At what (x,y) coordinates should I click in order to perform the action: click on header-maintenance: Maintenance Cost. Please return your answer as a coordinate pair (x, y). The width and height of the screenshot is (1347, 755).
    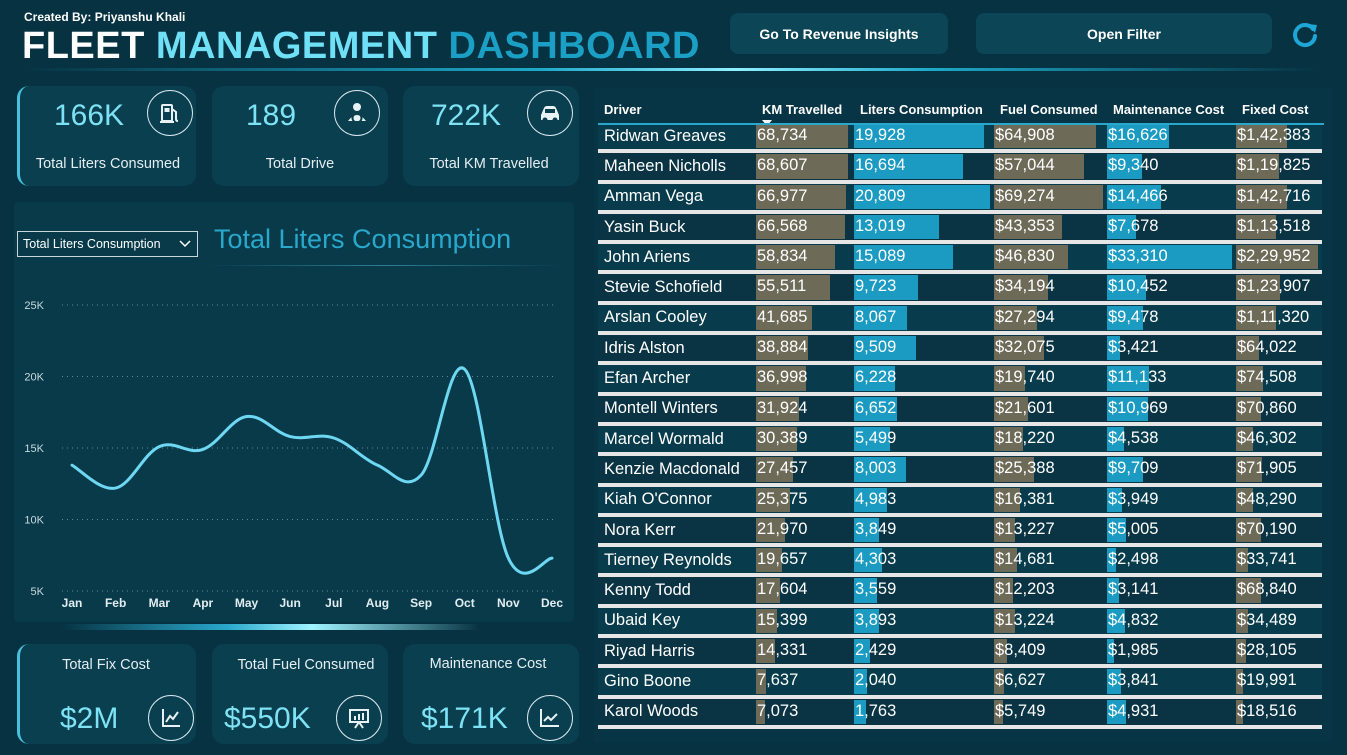
    Looking at the image, I should click on (1169, 109).